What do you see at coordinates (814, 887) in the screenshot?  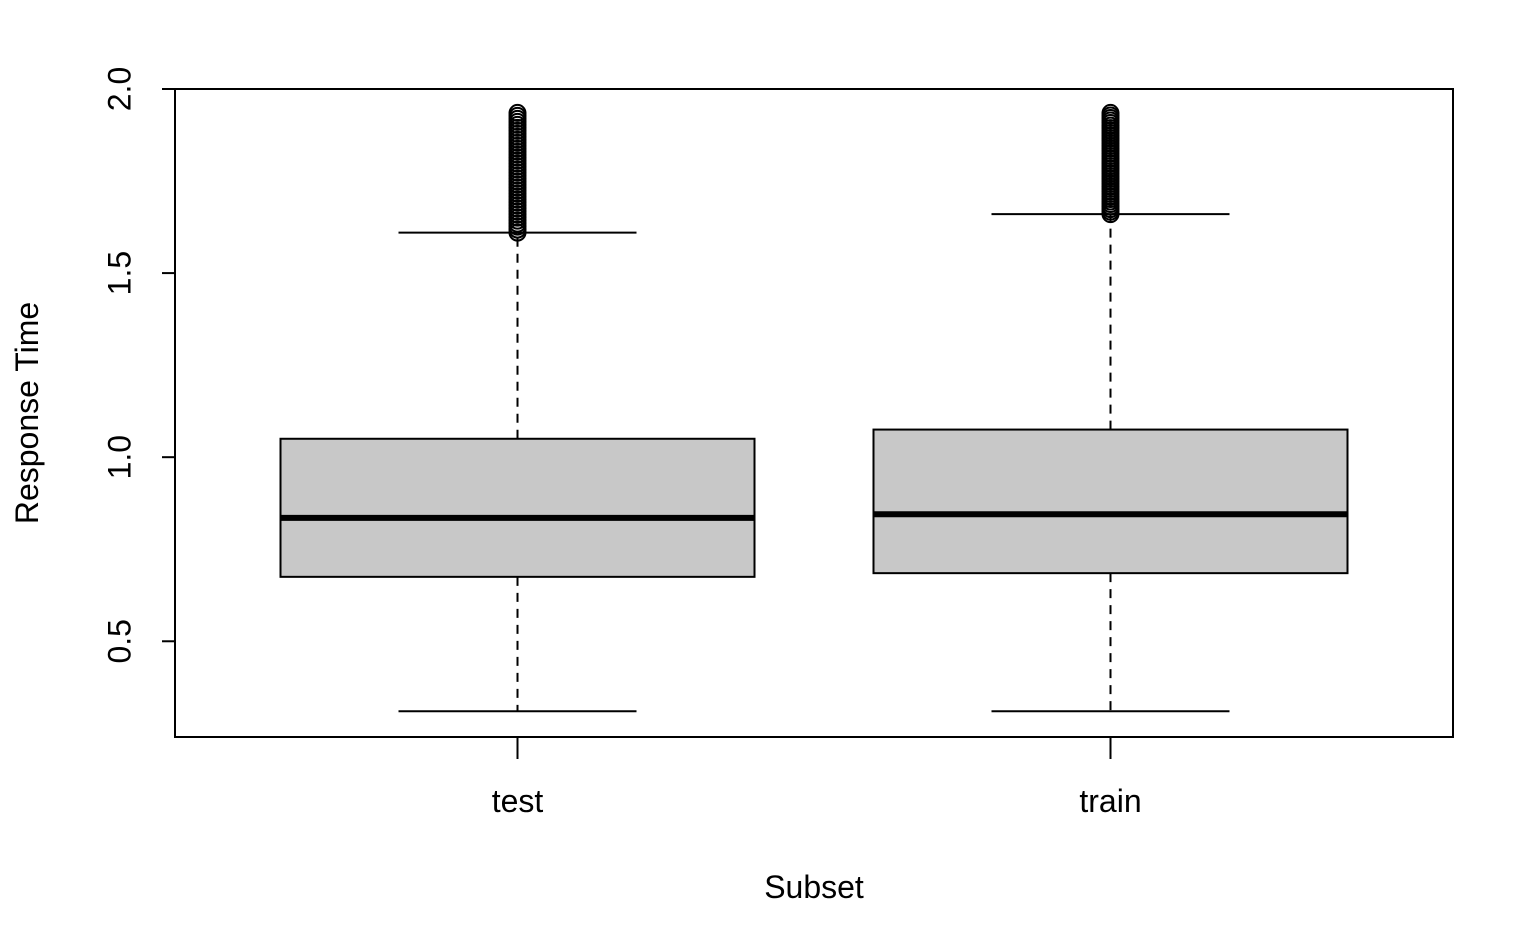 I see `x-axis-label: Subset` at bounding box center [814, 887].